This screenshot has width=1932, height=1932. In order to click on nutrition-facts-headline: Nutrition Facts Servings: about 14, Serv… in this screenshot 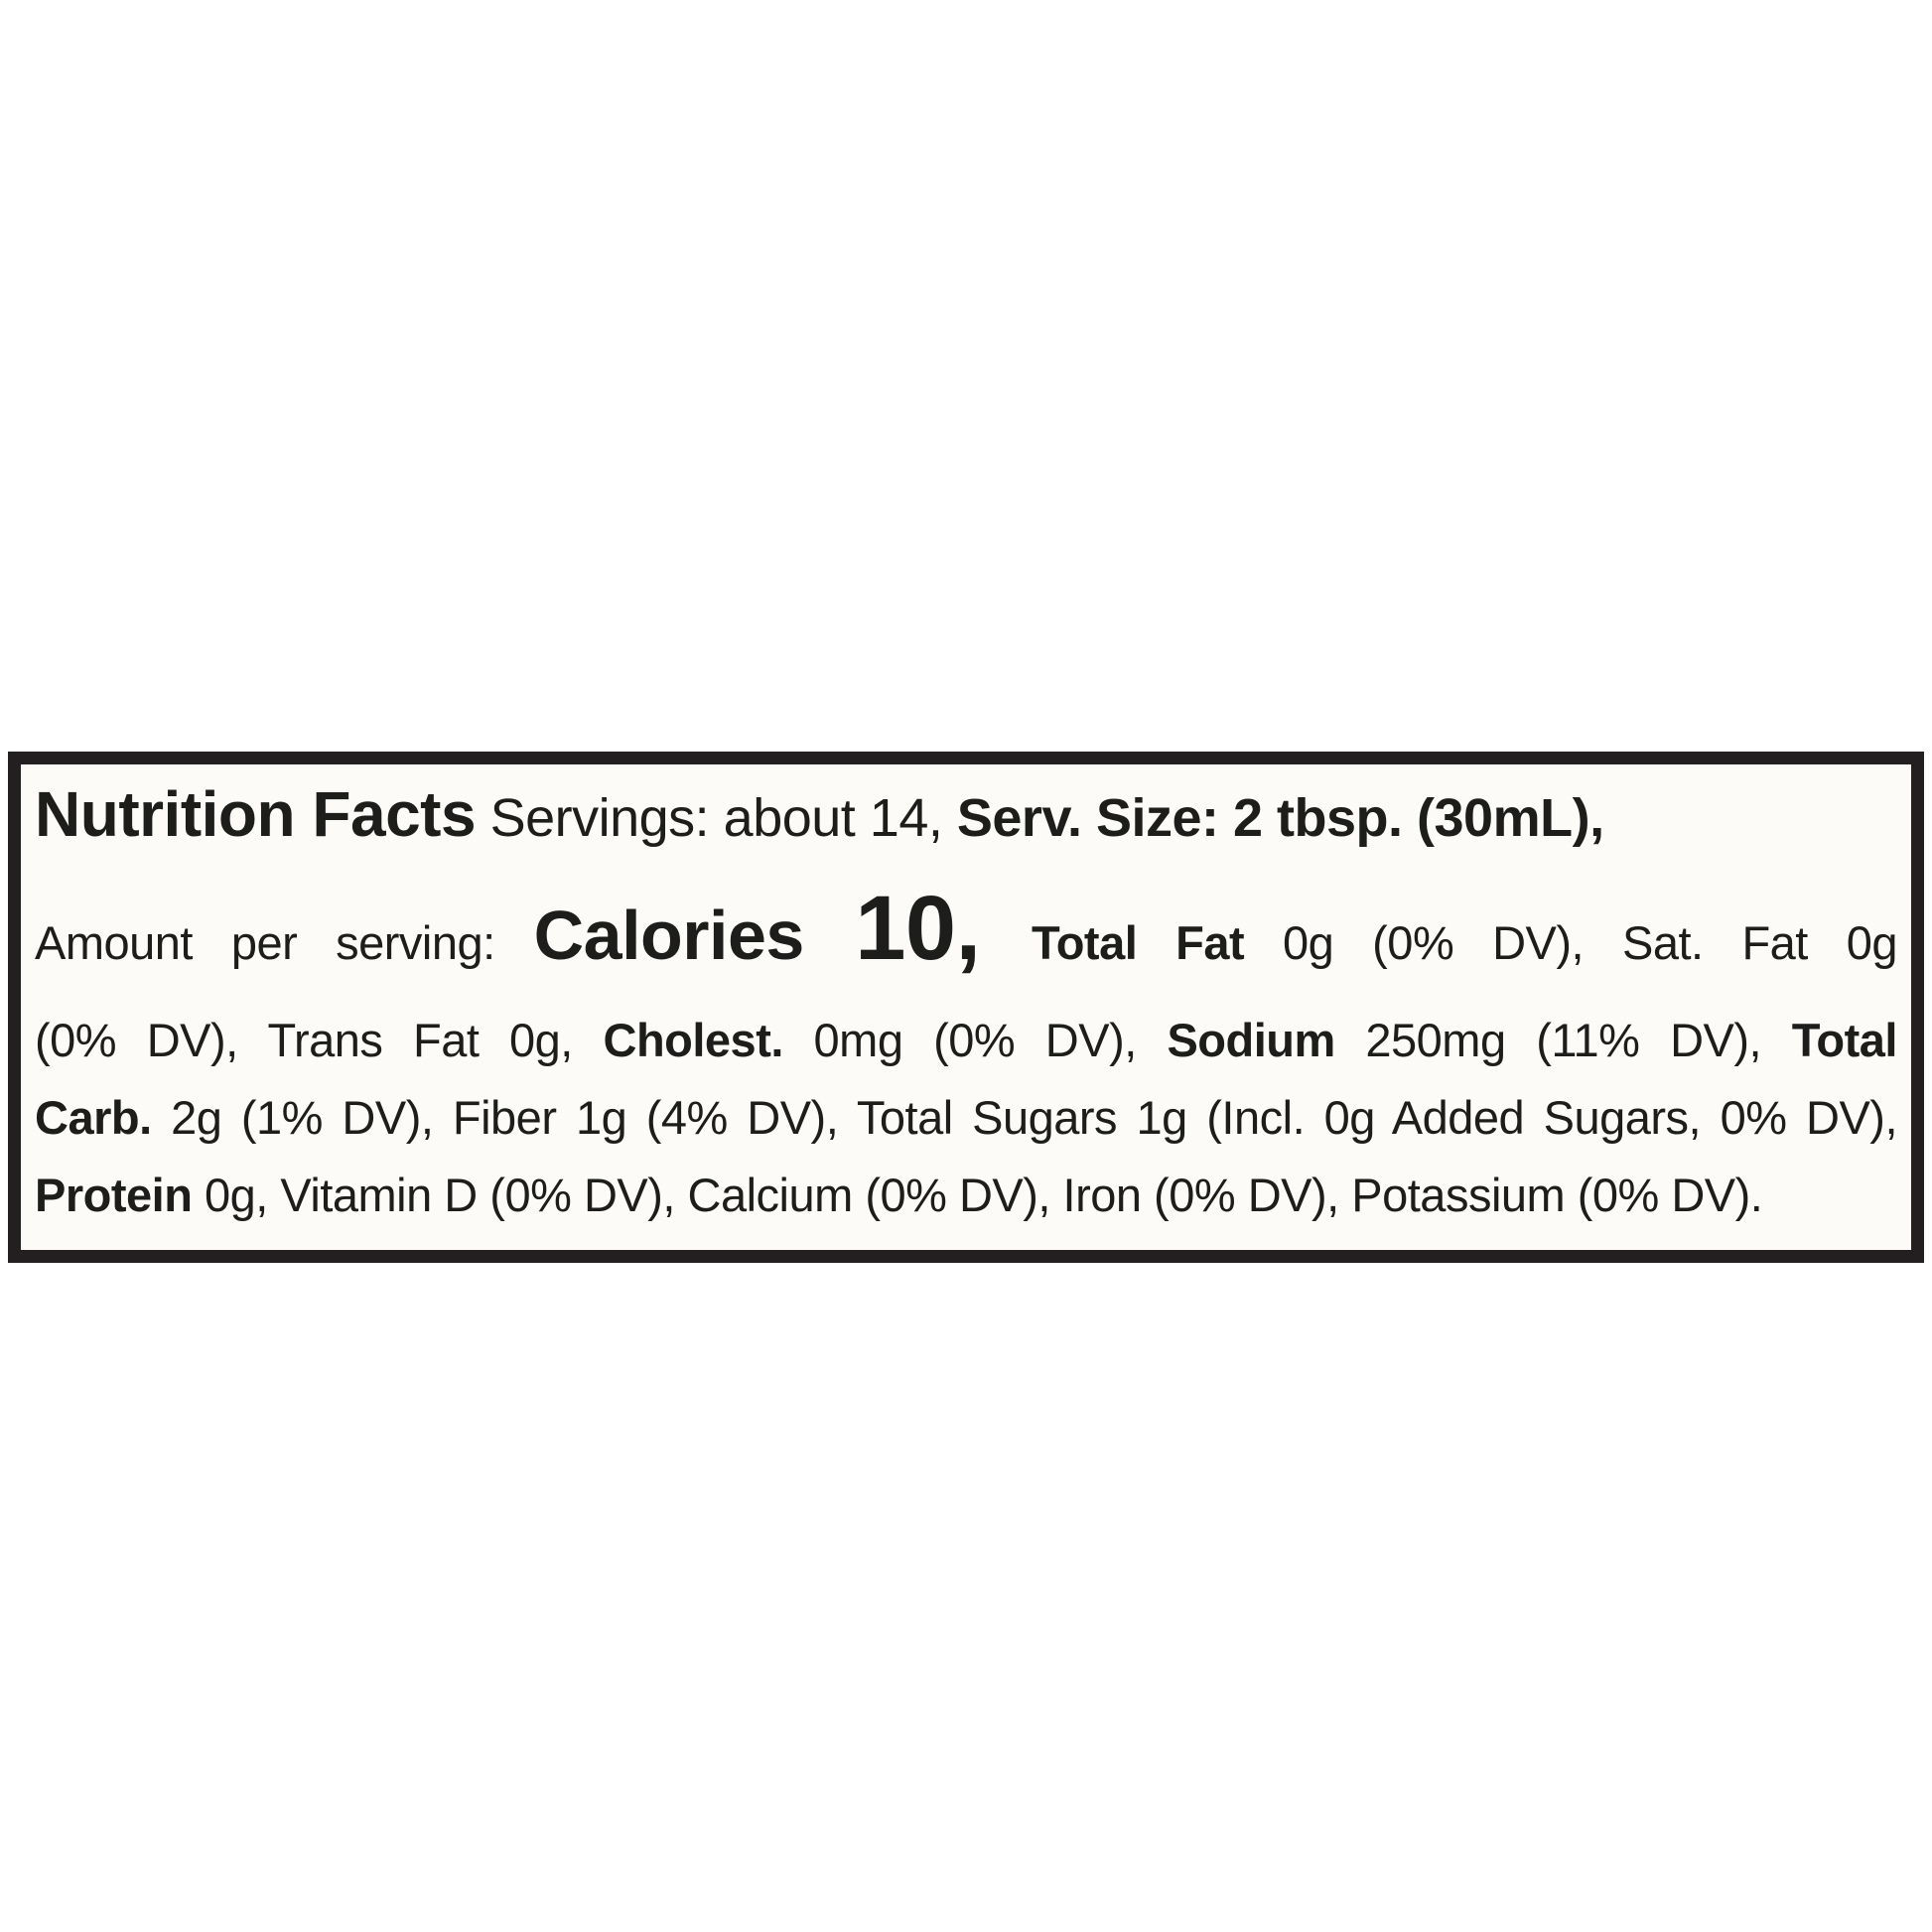, I will do `click(966, 823)`.